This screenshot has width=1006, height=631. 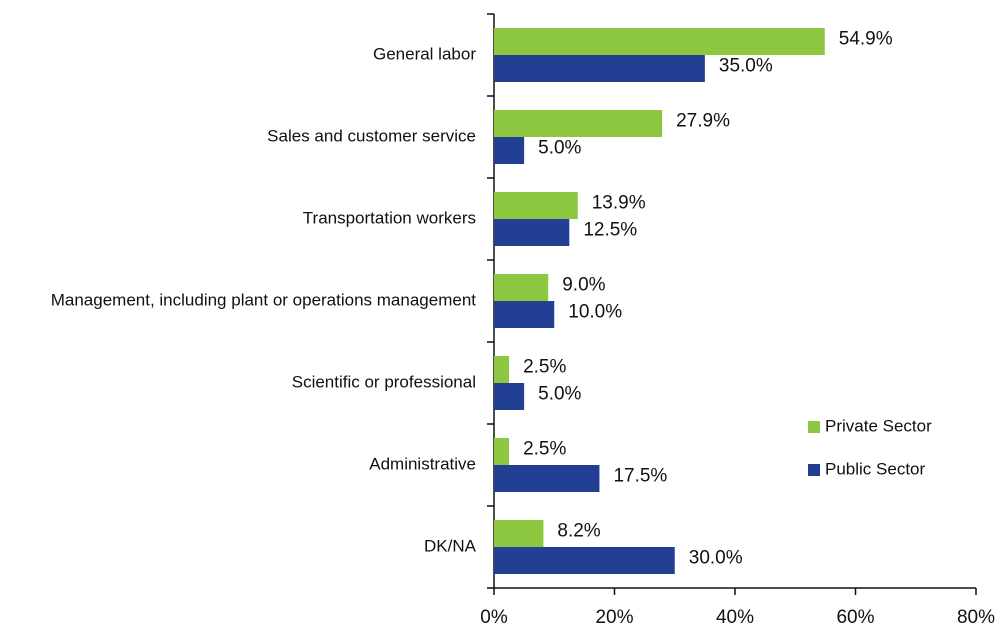 What do you see at coordinates (878, 425) in the screenshot?
I see `legend-label: Private Sector` at bounding box center [878, 425].